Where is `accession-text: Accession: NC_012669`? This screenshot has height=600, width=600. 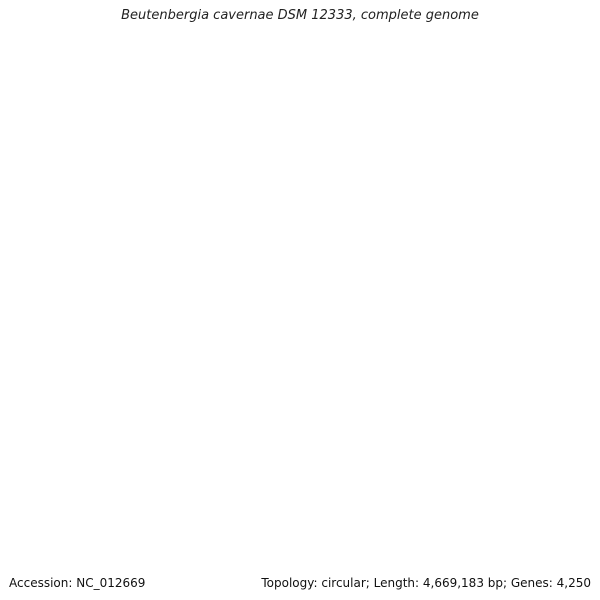 accession-text: Accession: NC_012669 is located at coordinates (77, 583).